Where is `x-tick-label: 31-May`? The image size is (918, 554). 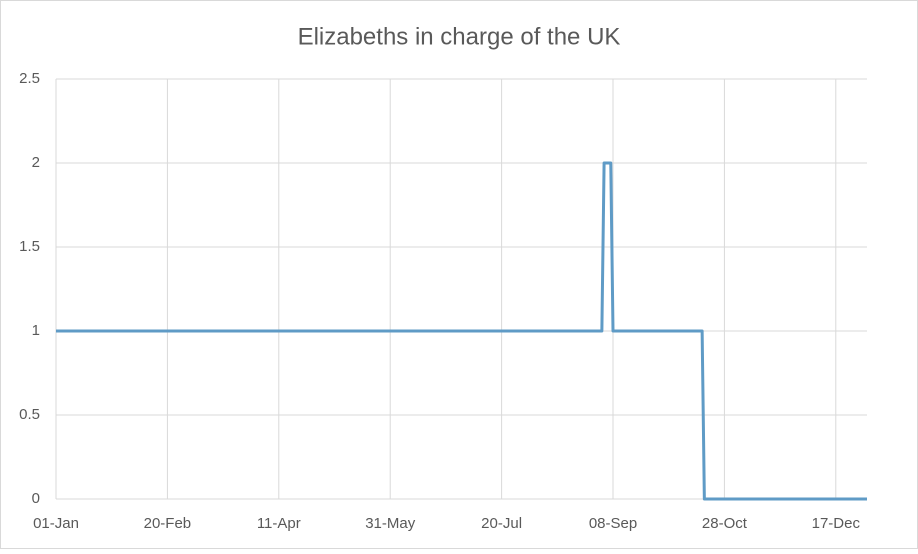
x-tick-label: 31-May is located at coordinates (390, 523).